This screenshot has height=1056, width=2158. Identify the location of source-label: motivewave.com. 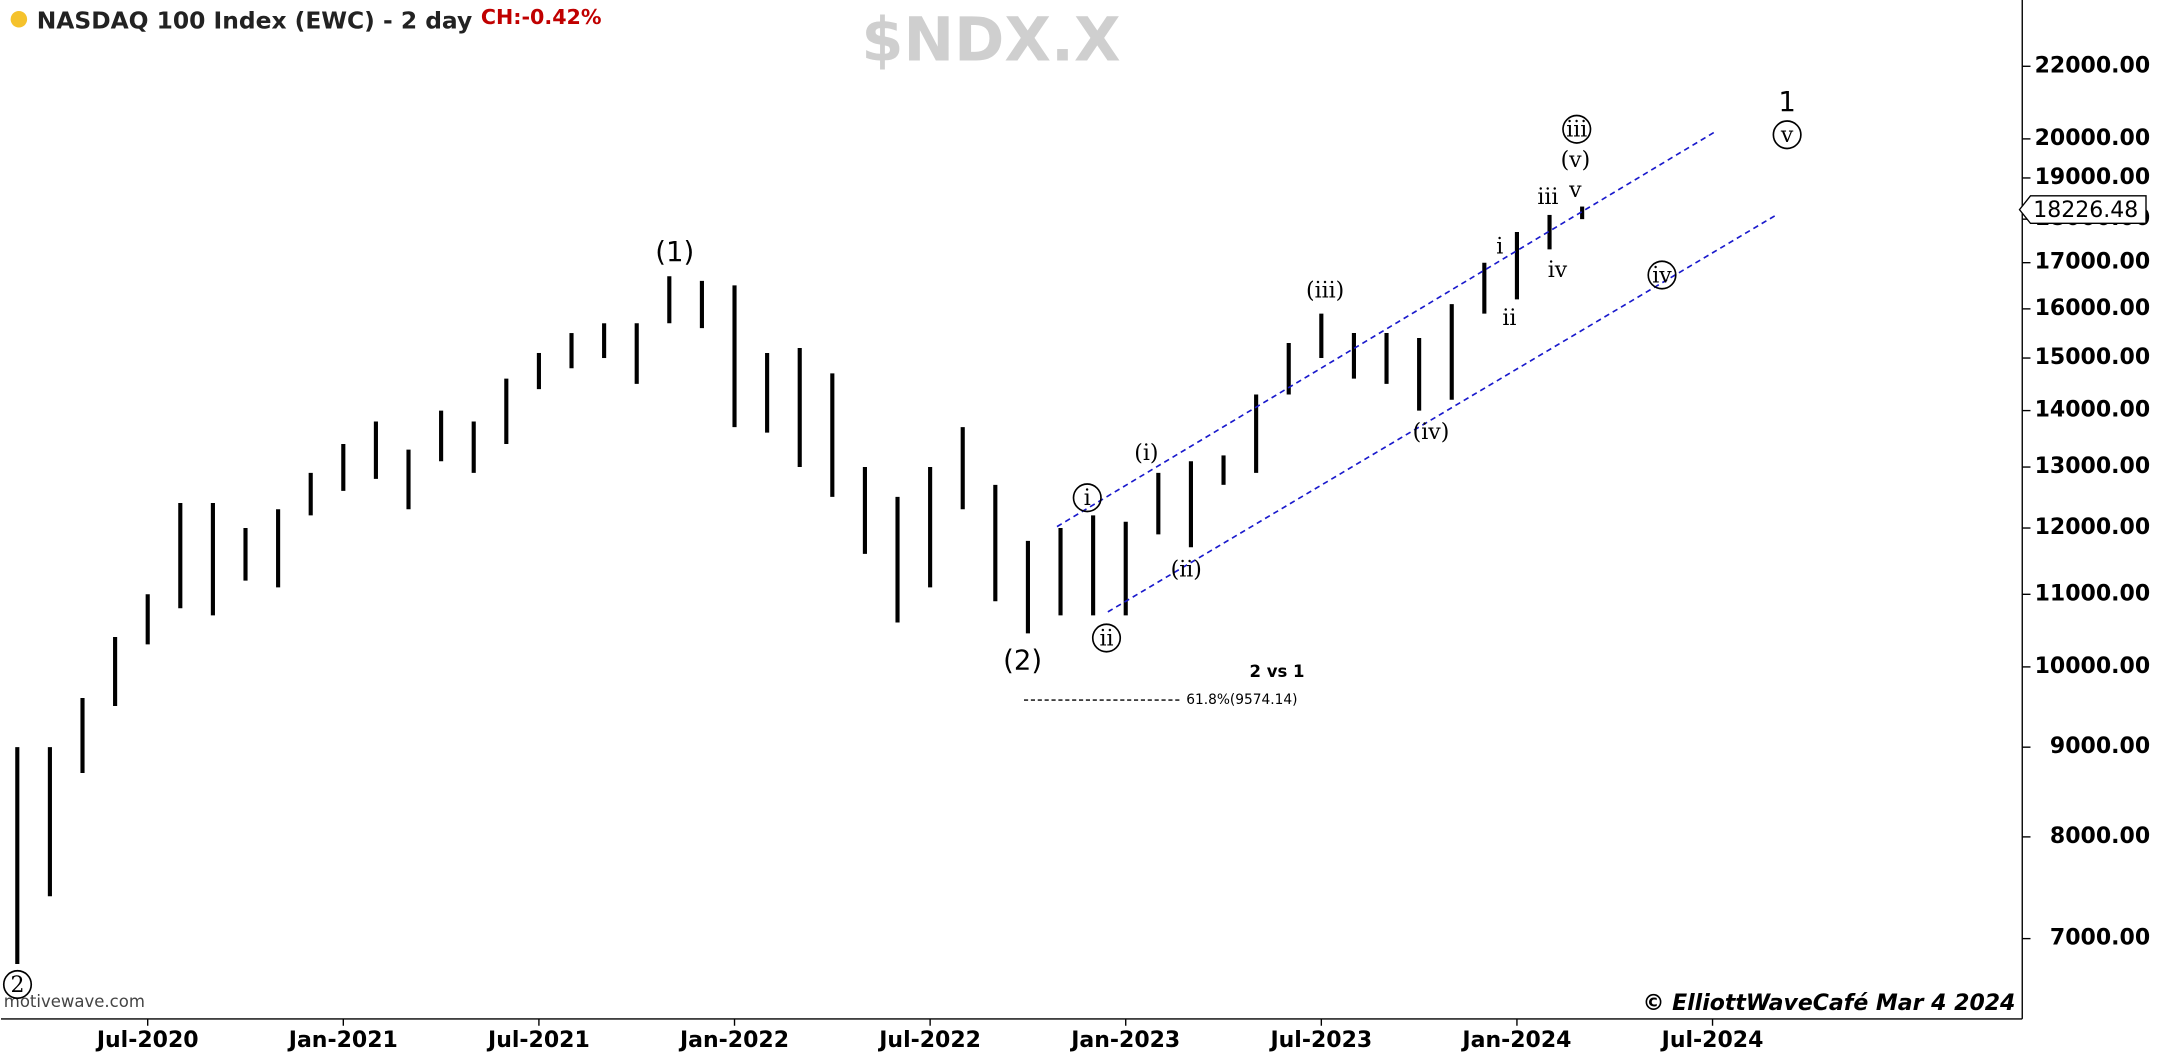
(74, 1001).